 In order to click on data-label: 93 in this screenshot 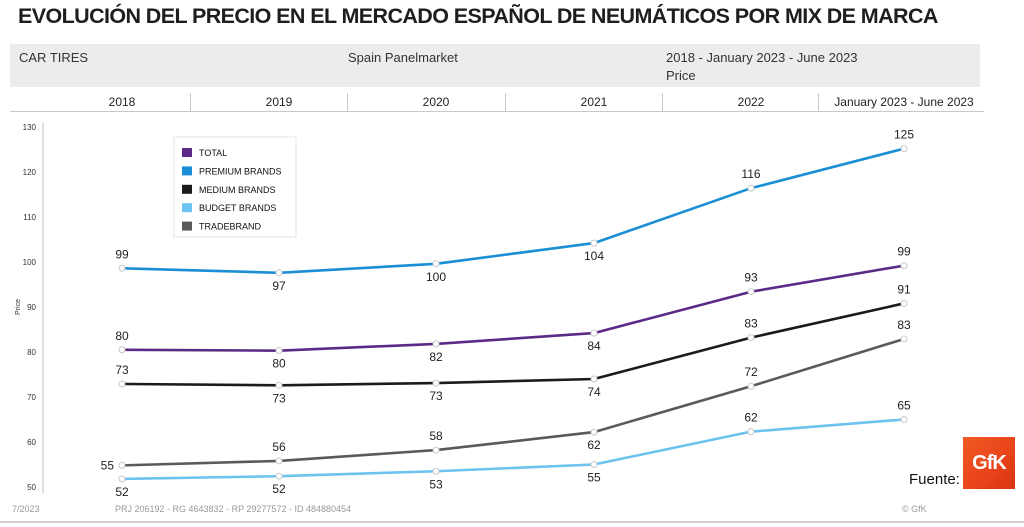, I will do `click(751, 278)`.